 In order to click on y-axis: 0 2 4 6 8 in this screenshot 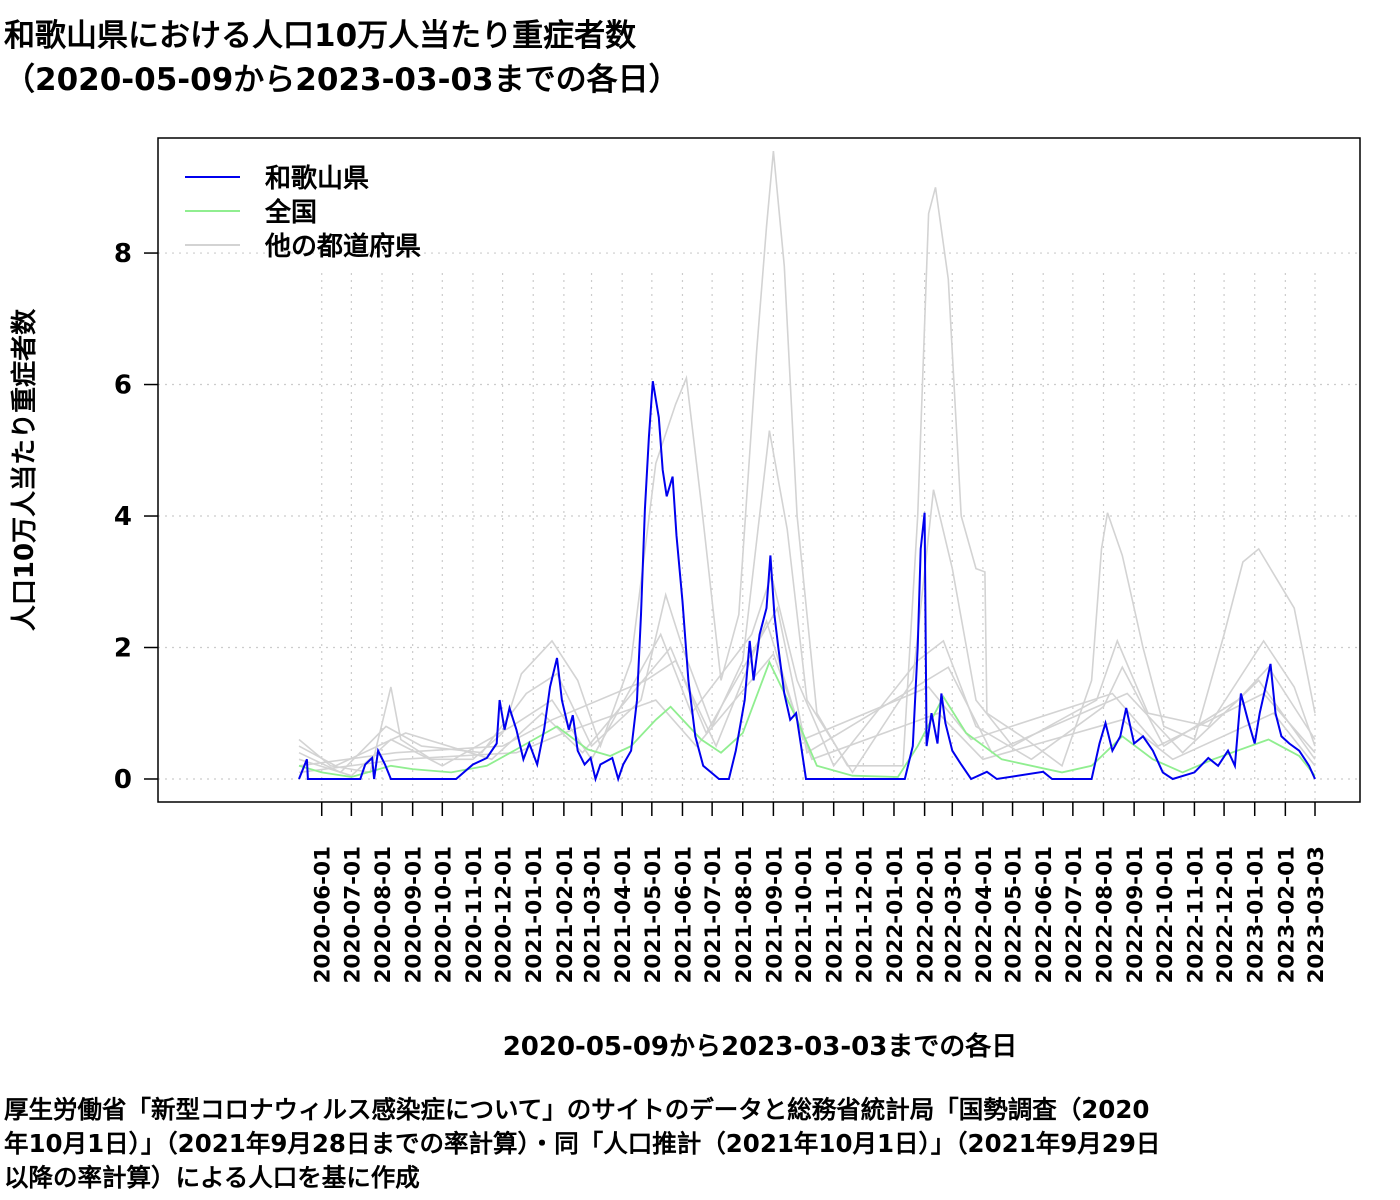, I will do `click(136, 517)`.